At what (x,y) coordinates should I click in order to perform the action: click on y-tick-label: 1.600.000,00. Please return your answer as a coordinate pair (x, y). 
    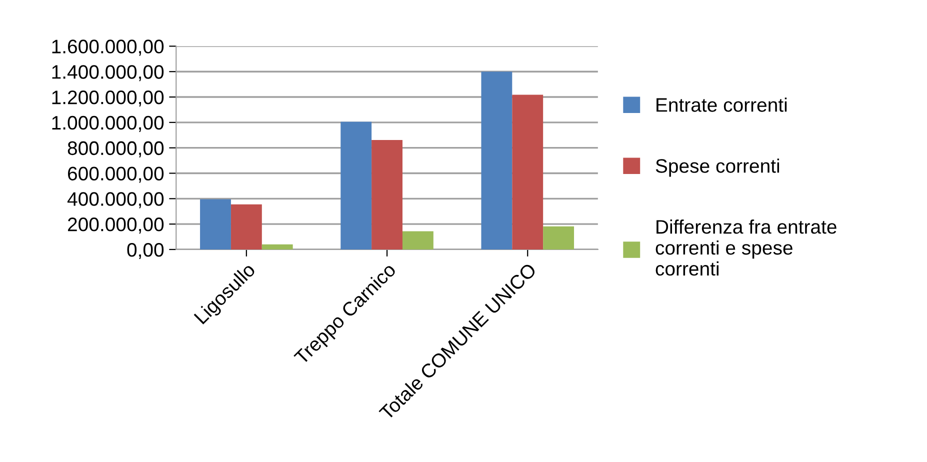
    Looking at the image, I should click on (108, 48).